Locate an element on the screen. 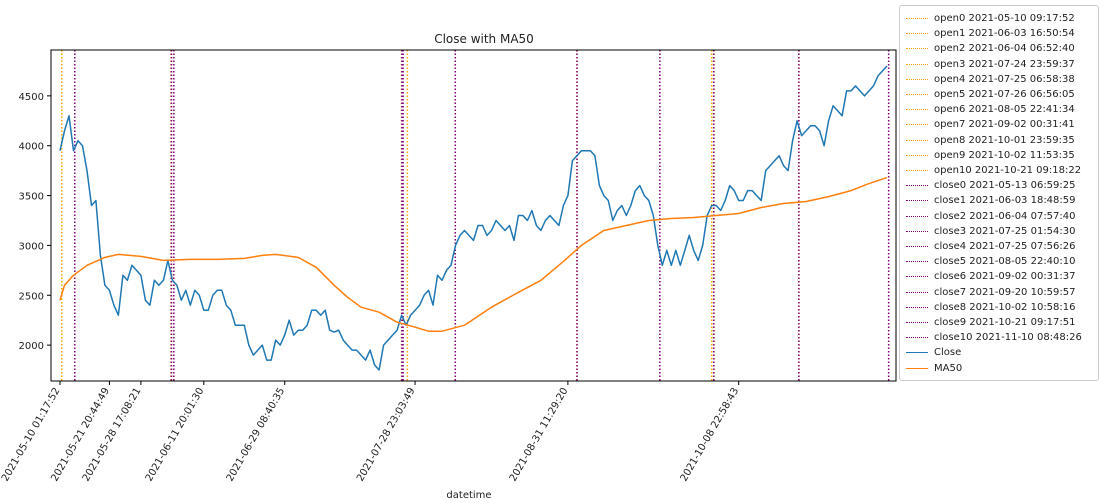  legend-item: close6 2021-09-02 00:31:37 is located at coordinates (991, 276).